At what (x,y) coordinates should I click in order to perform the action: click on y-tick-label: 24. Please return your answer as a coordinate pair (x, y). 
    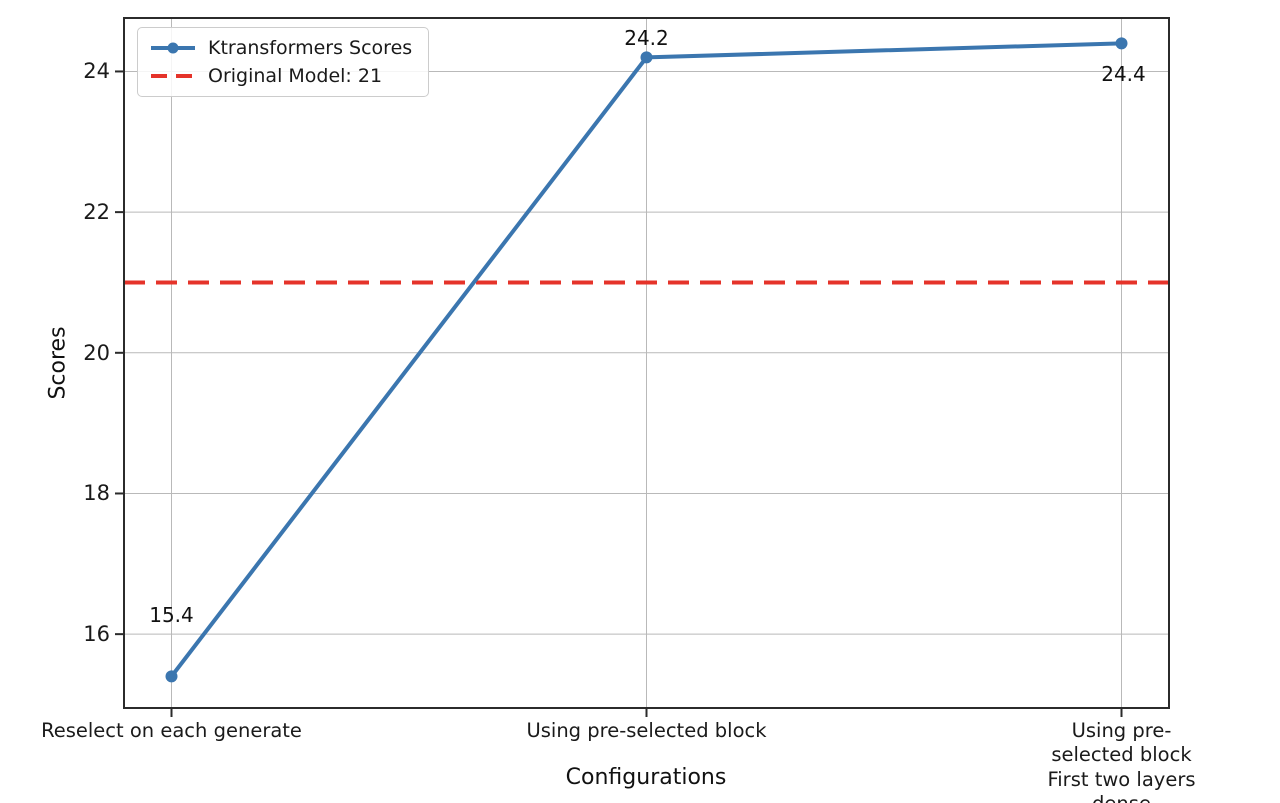
    Looking at the image, I should click on (96, 71).